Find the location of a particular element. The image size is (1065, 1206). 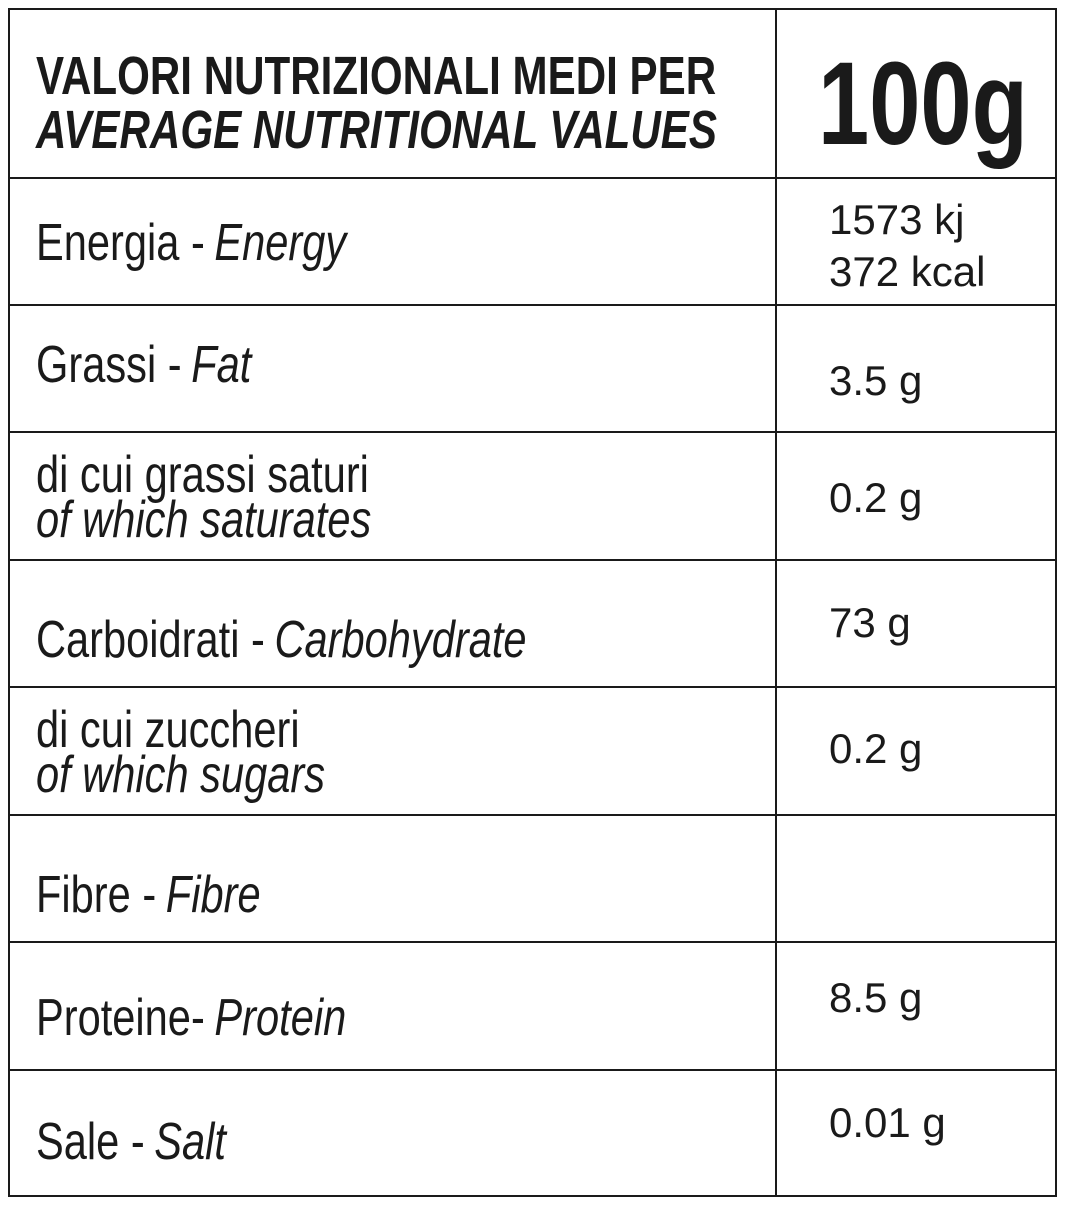

row-label: Energia - Energy is located at coordinates (191, 243).